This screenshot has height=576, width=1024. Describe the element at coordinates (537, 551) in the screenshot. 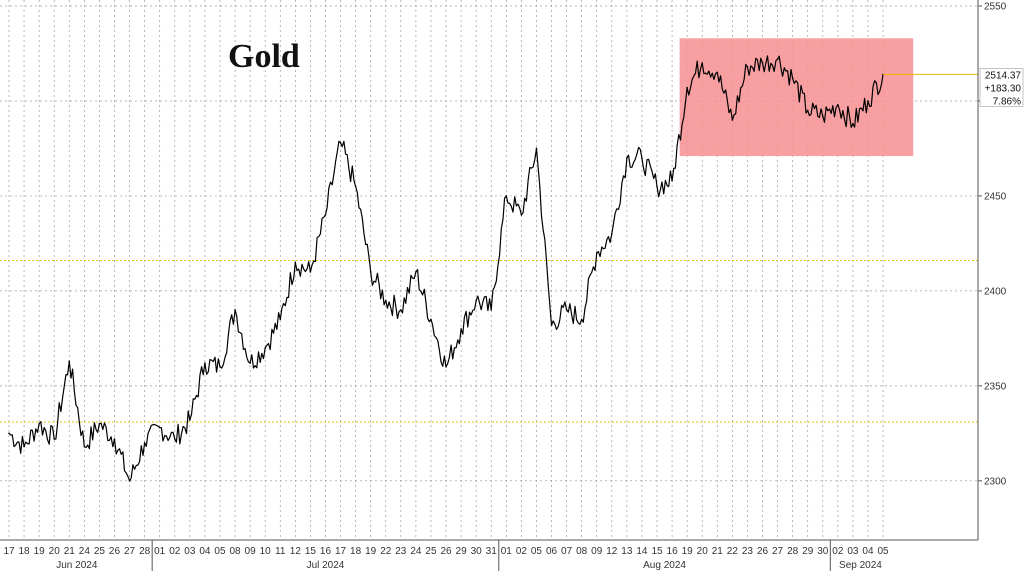

I see `x-tick-label: 05` at that location.